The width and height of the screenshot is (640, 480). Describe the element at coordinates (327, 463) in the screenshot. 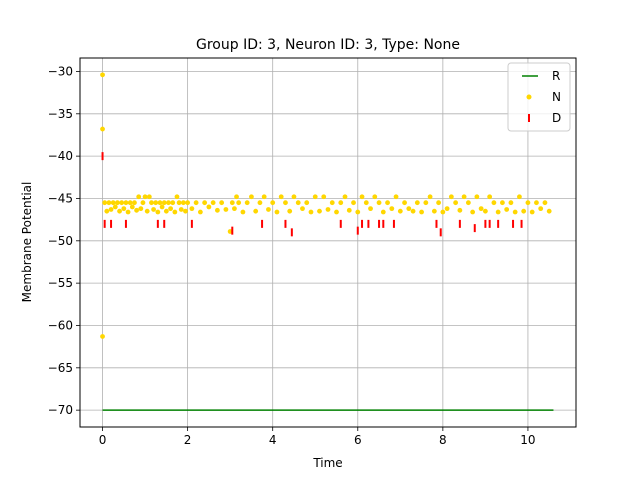

I see `x-axis-label: Time` at that location.